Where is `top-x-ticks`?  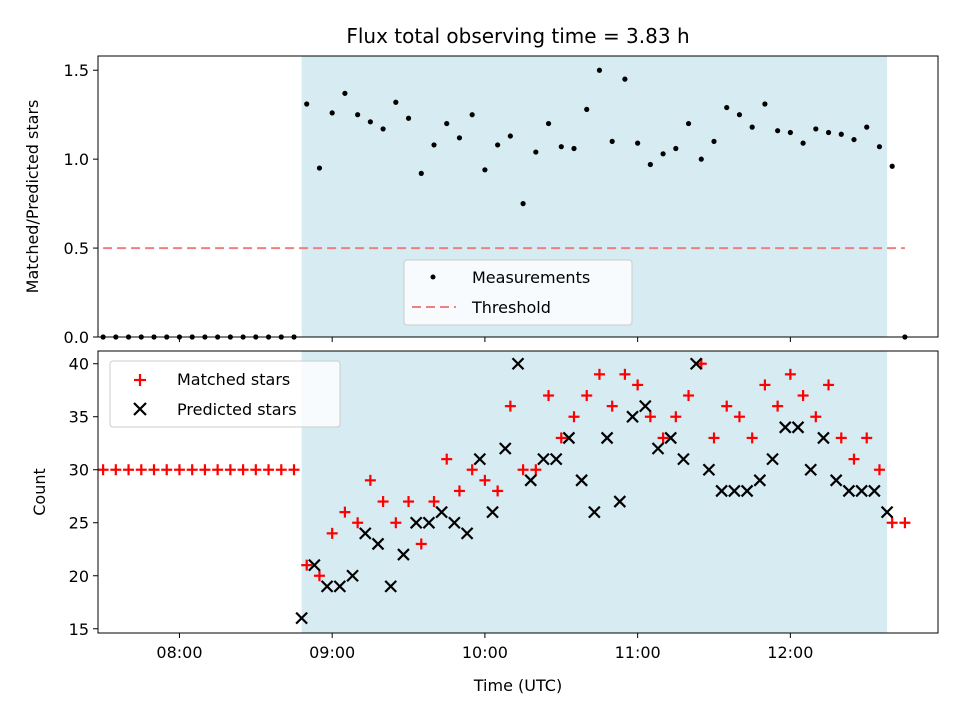 top-x-ticks is located at coordinates (484, 339).